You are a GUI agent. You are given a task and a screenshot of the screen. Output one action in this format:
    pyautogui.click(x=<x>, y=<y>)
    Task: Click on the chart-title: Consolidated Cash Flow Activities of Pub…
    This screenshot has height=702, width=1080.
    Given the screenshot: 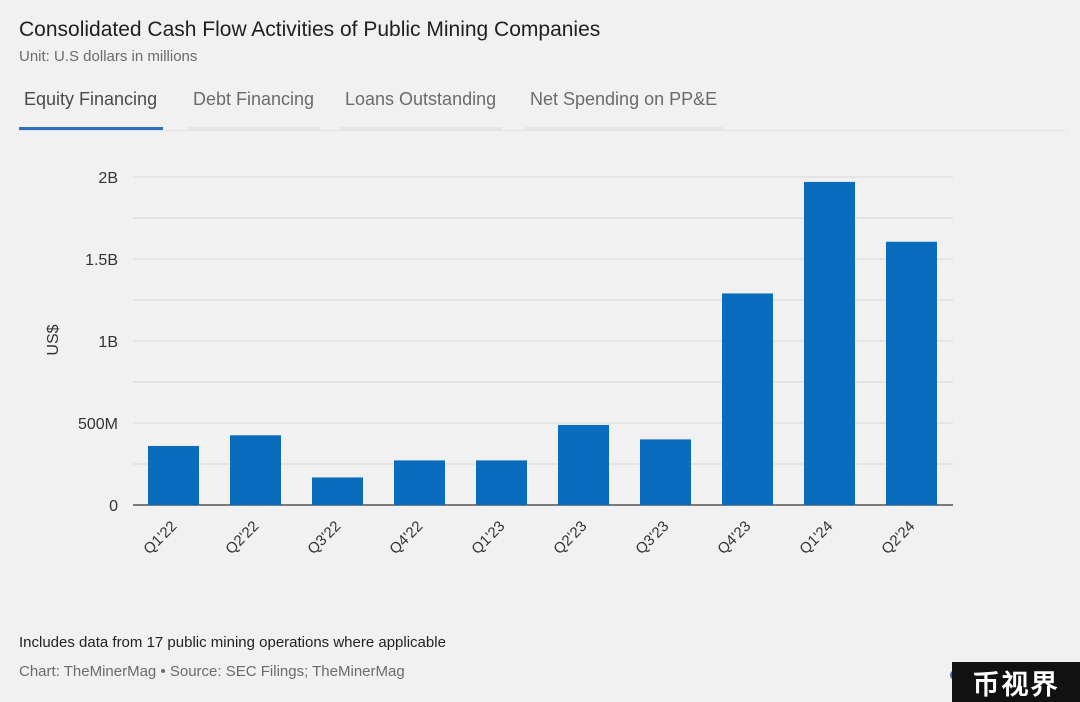 What is the action you would take?
    pyautogui.click(x=310, y=29)
    